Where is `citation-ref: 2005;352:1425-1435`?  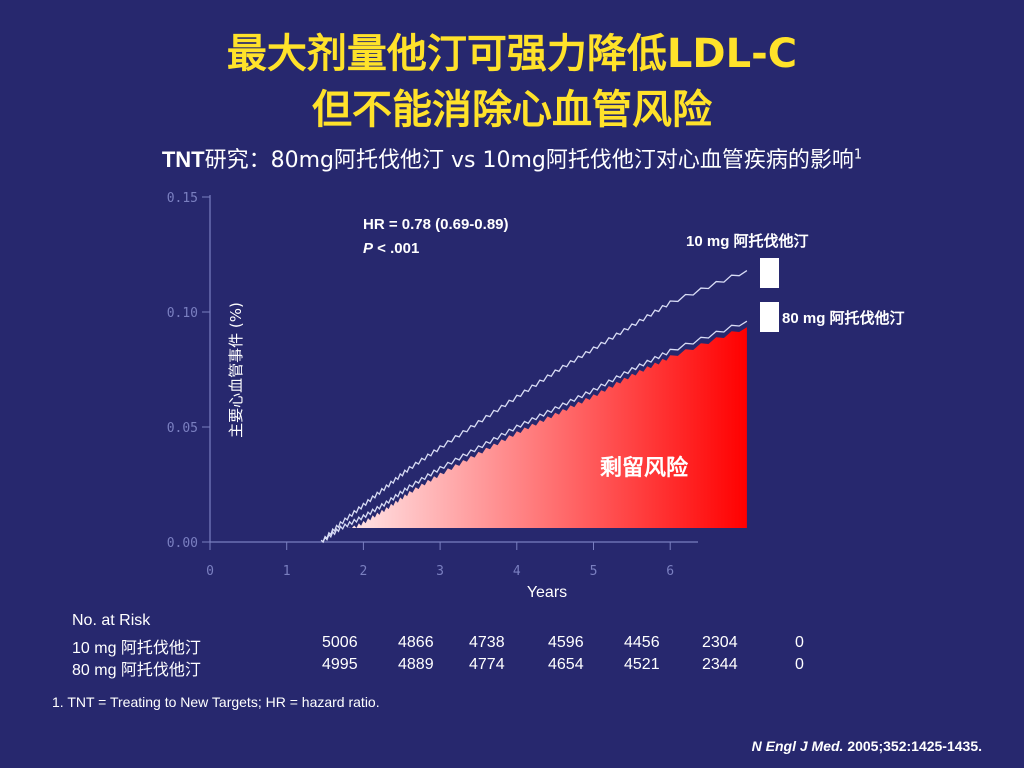 citation-ref: 2005;352:1425-1435 is located at coordinates (911, 746).